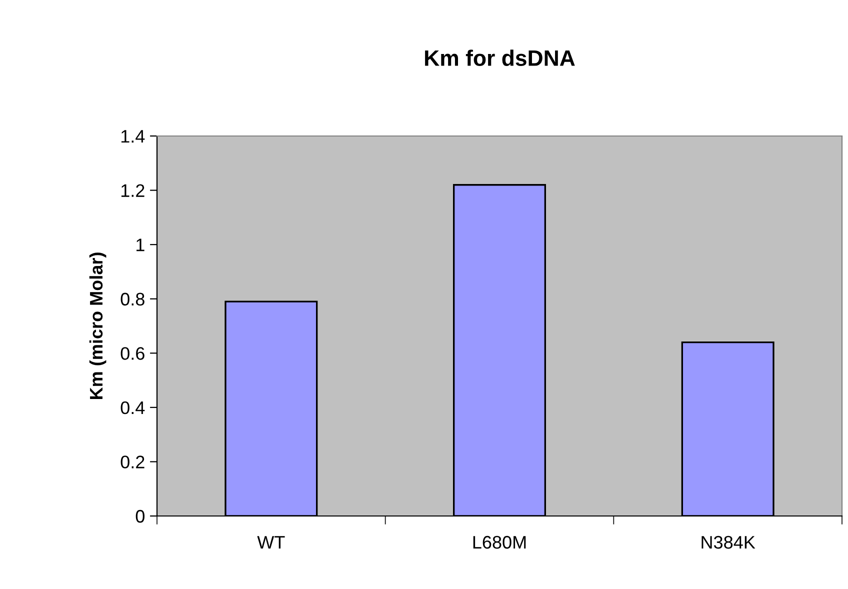  Describe the element at coordinates (132, 299) in the screenshot. I see `y-tick-label: 0.8` at that location.